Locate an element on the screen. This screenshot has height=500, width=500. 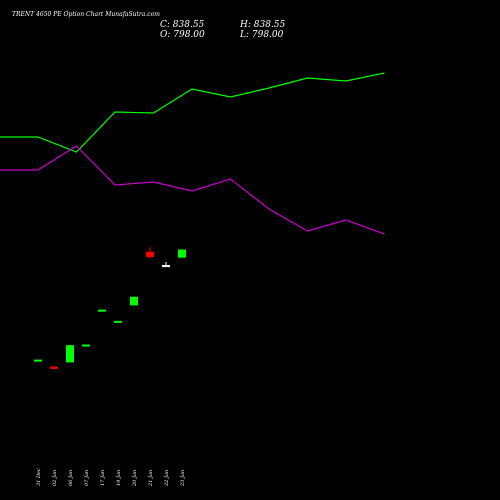
x-tick-label: 22 Jan is located at coordinates (167, 478).